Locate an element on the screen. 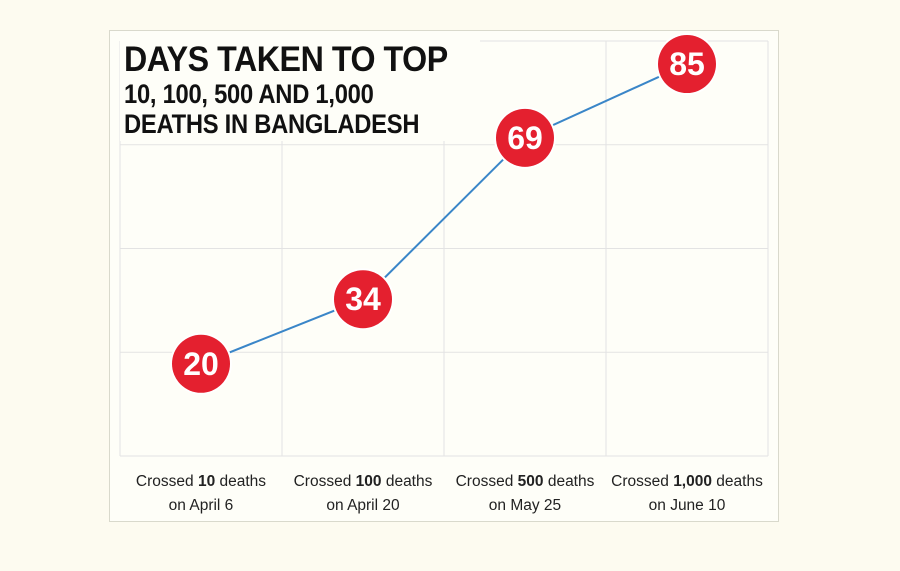  x-tick-label: Crossed 500 deaths is located at coordinates (525, 481).